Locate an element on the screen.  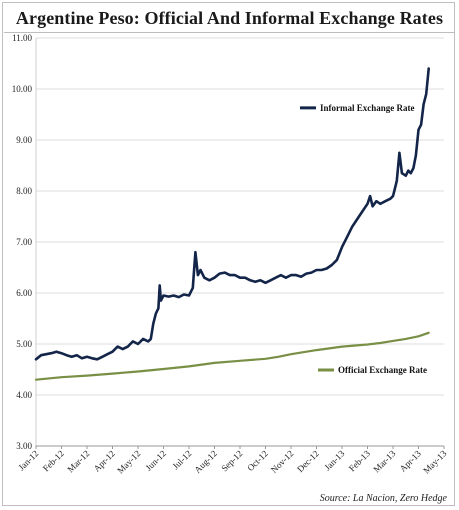
y-tick-label: 6.00 is located at coordinates (24, 293).